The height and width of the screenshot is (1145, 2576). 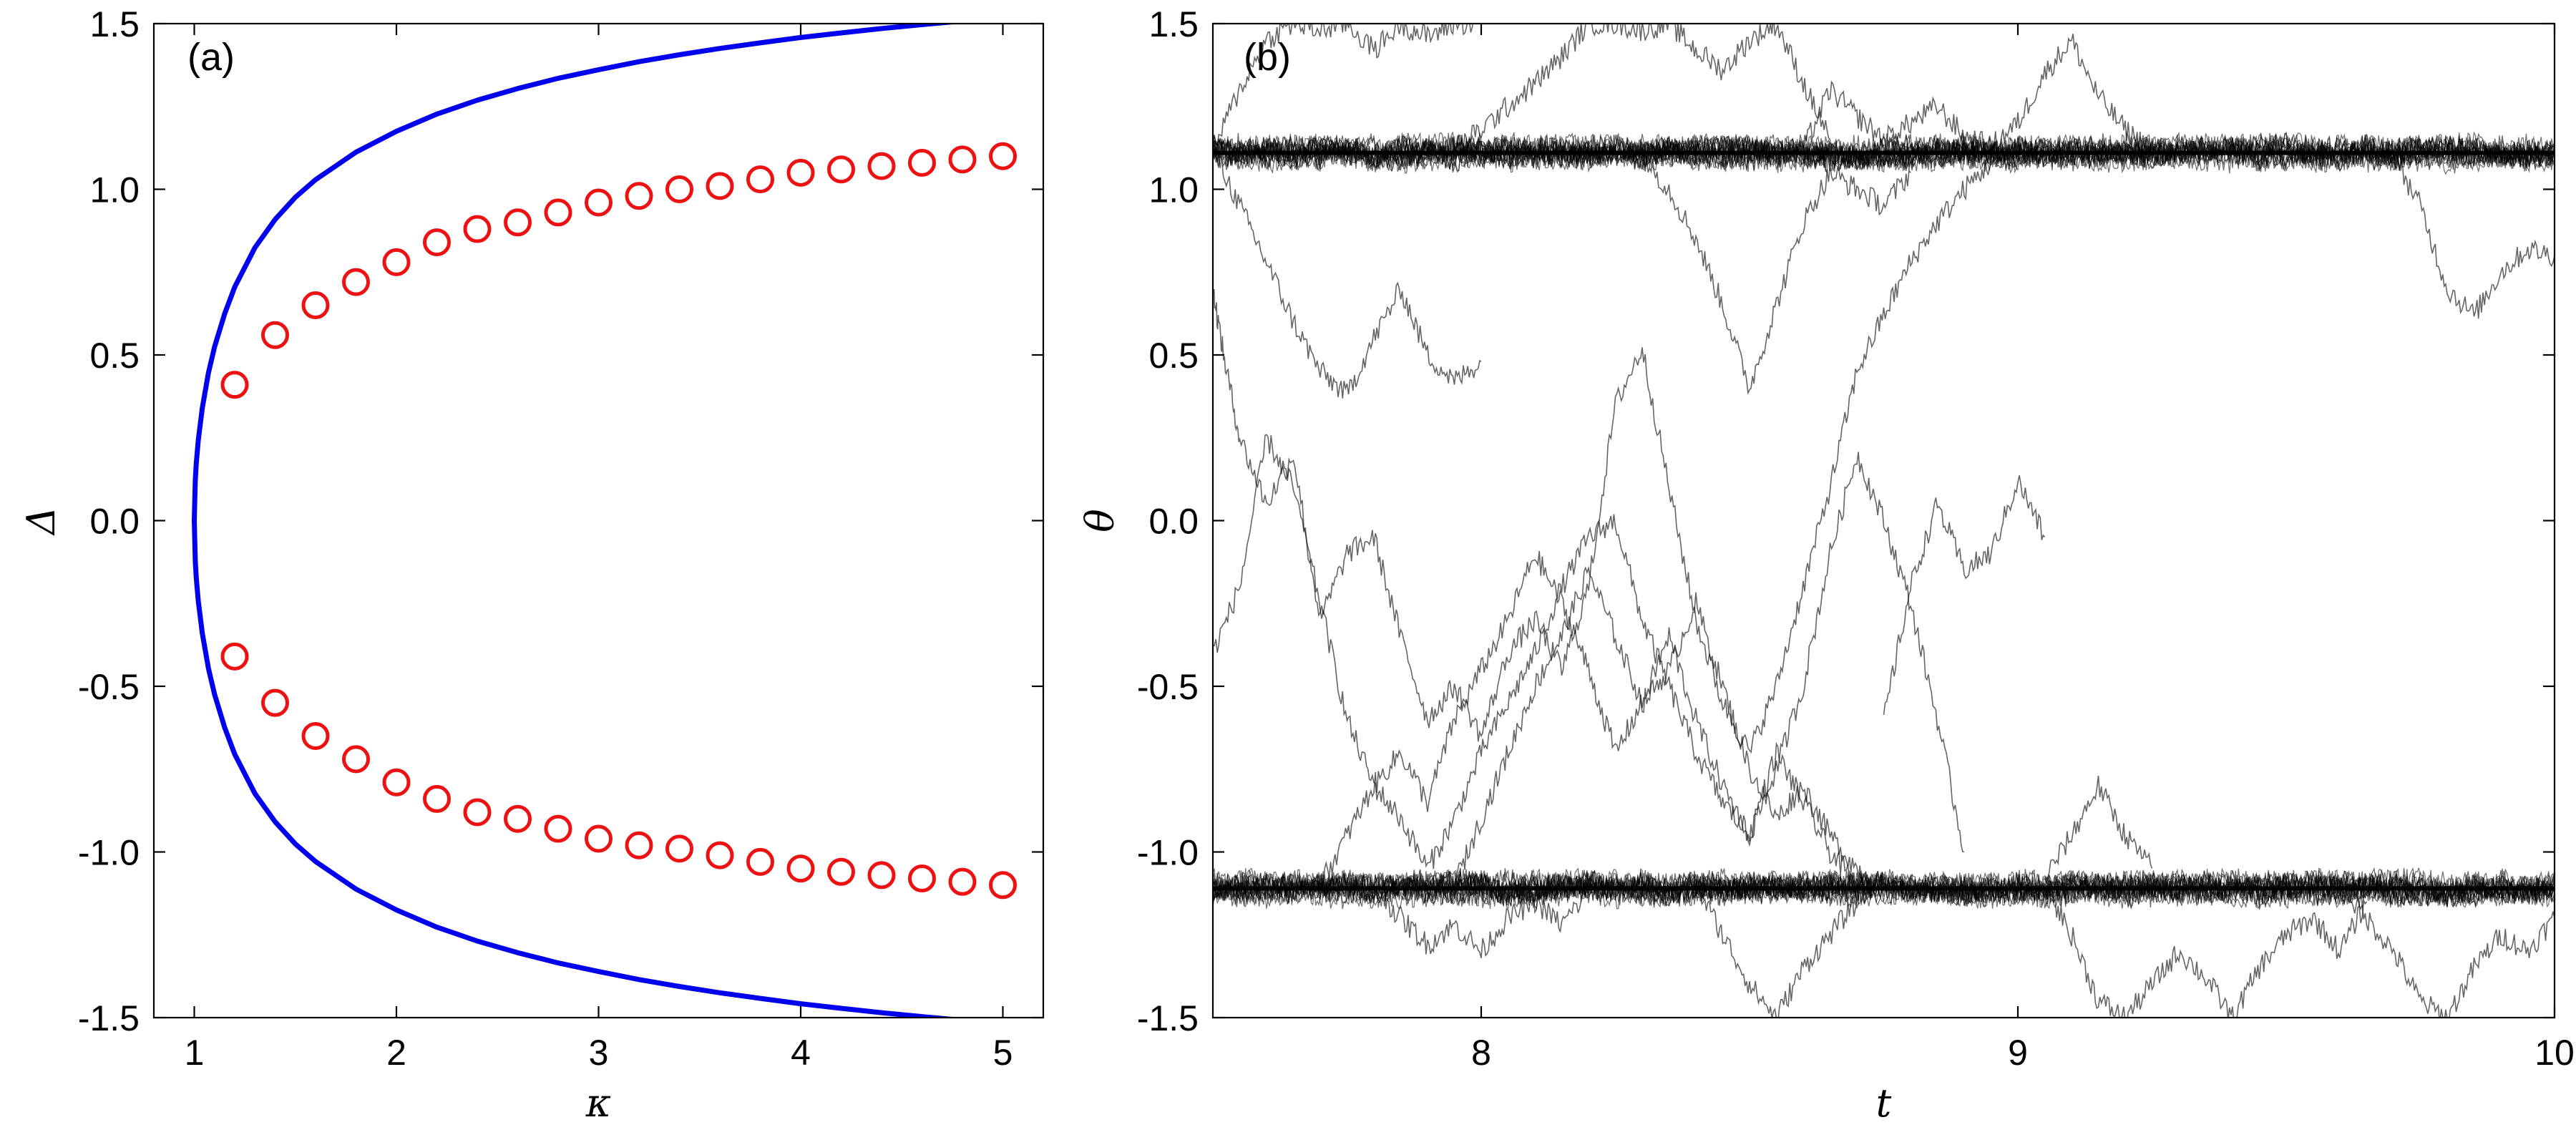 What do you see at coordinates (211, 57) in the screenshot?
I see `panel-label: (a)` at bounding box center [211, 57].